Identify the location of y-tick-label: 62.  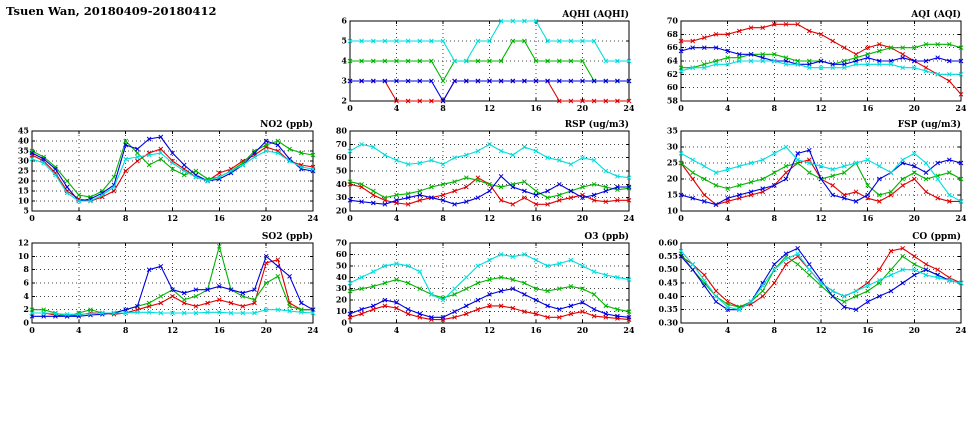
(672, 74).